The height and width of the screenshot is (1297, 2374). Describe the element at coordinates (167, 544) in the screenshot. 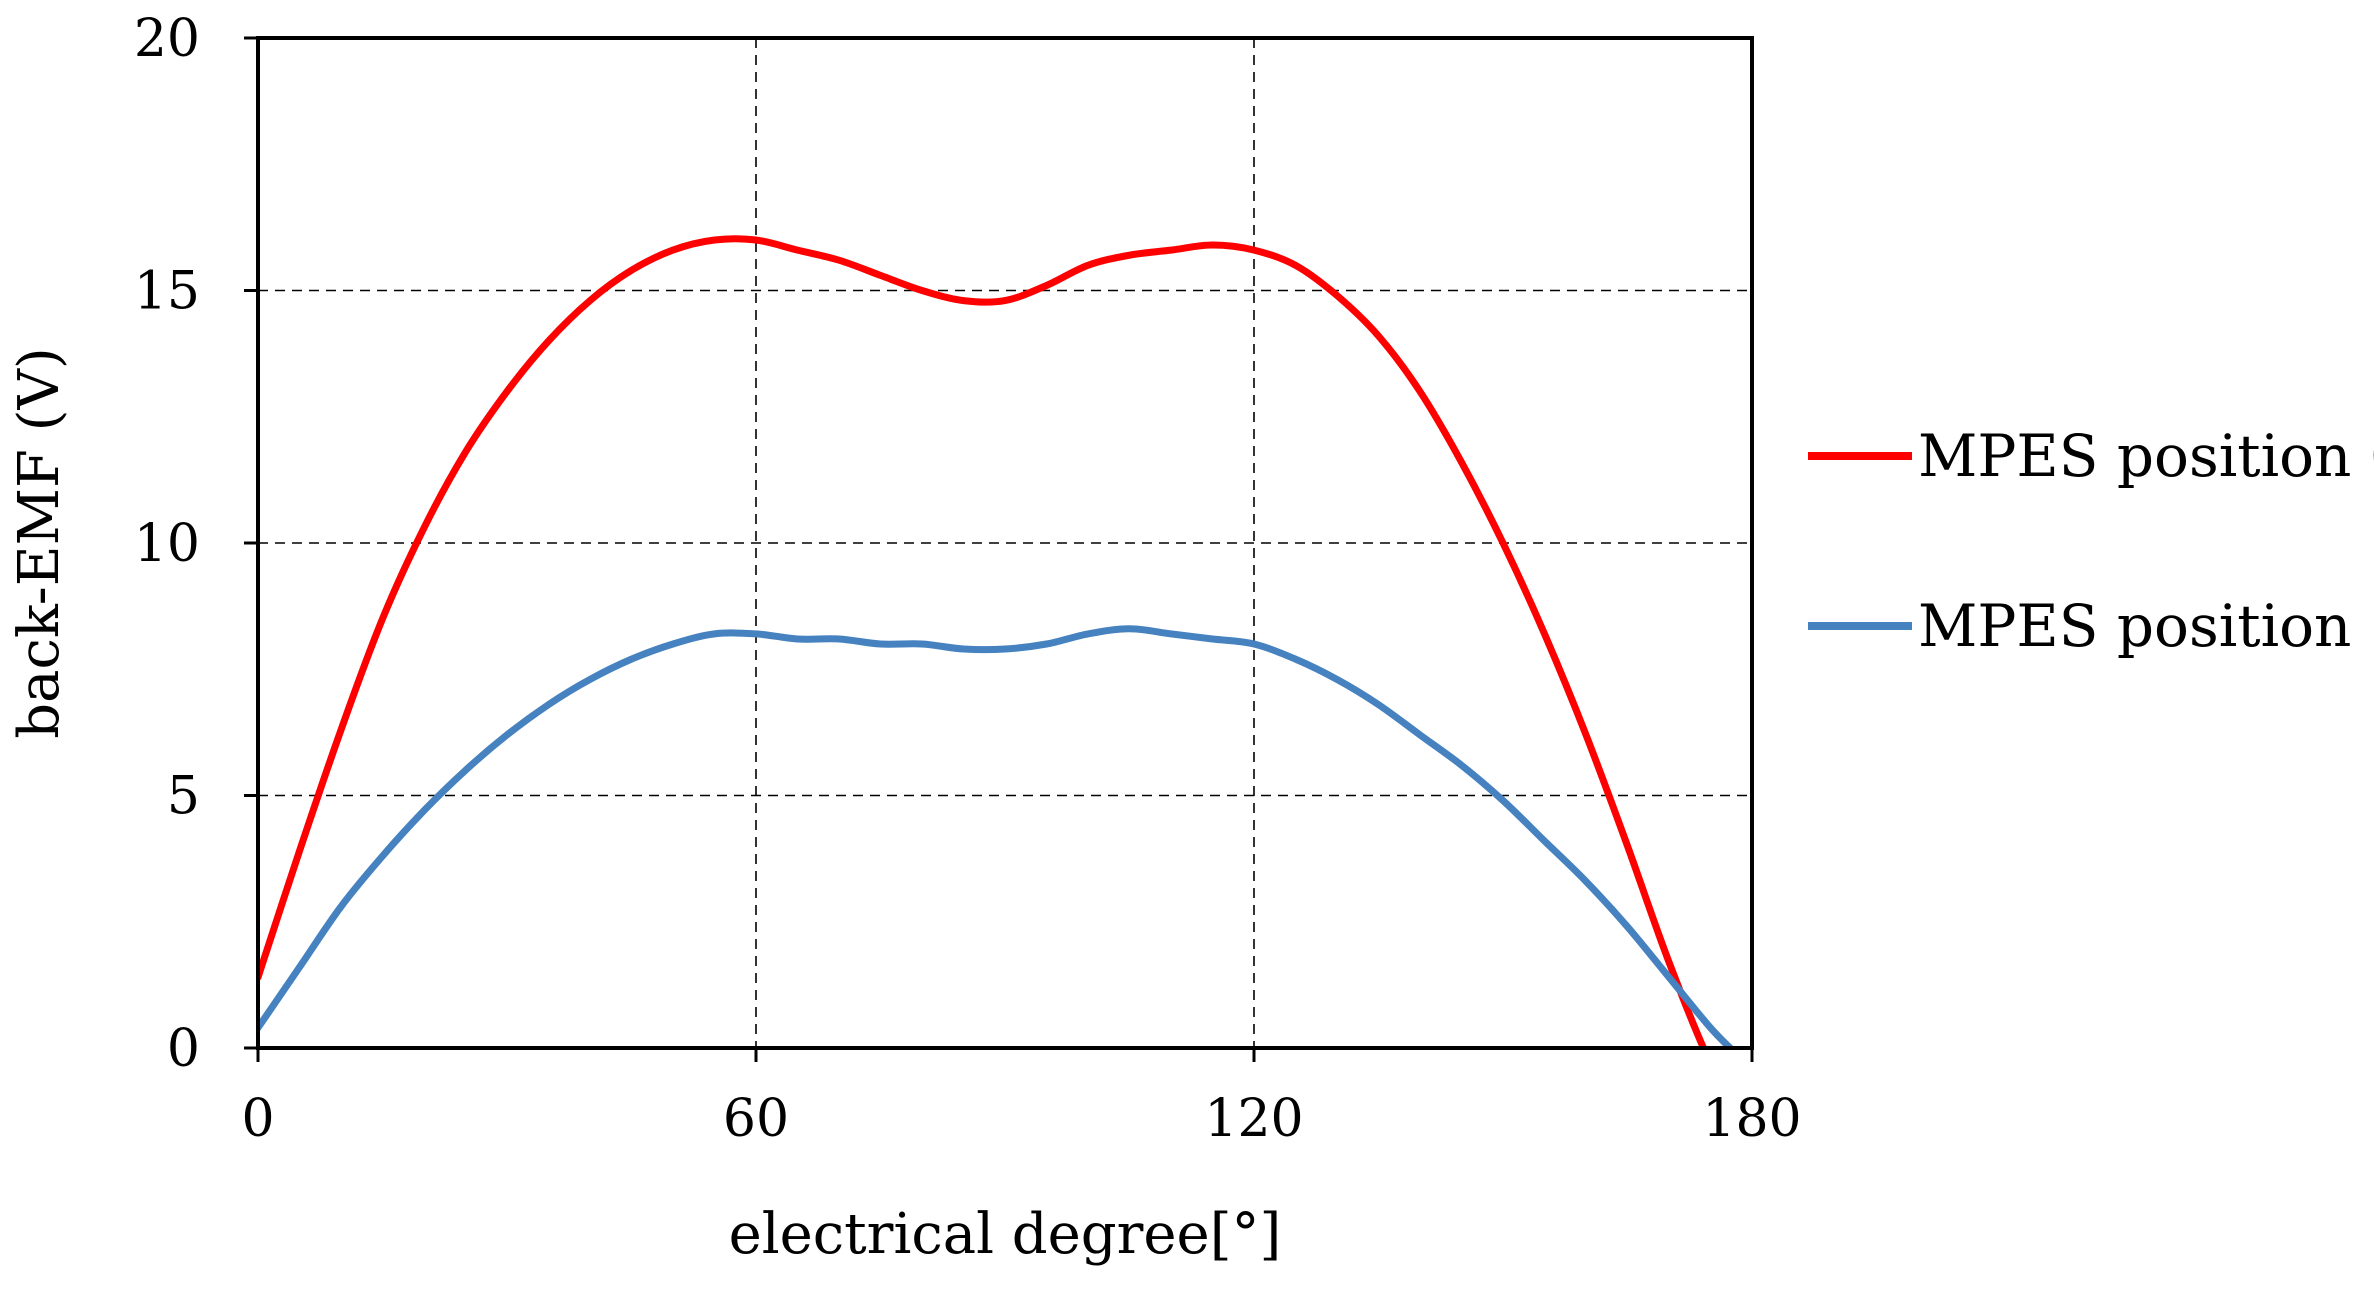

I see `y-tick-label: 10` at that location.